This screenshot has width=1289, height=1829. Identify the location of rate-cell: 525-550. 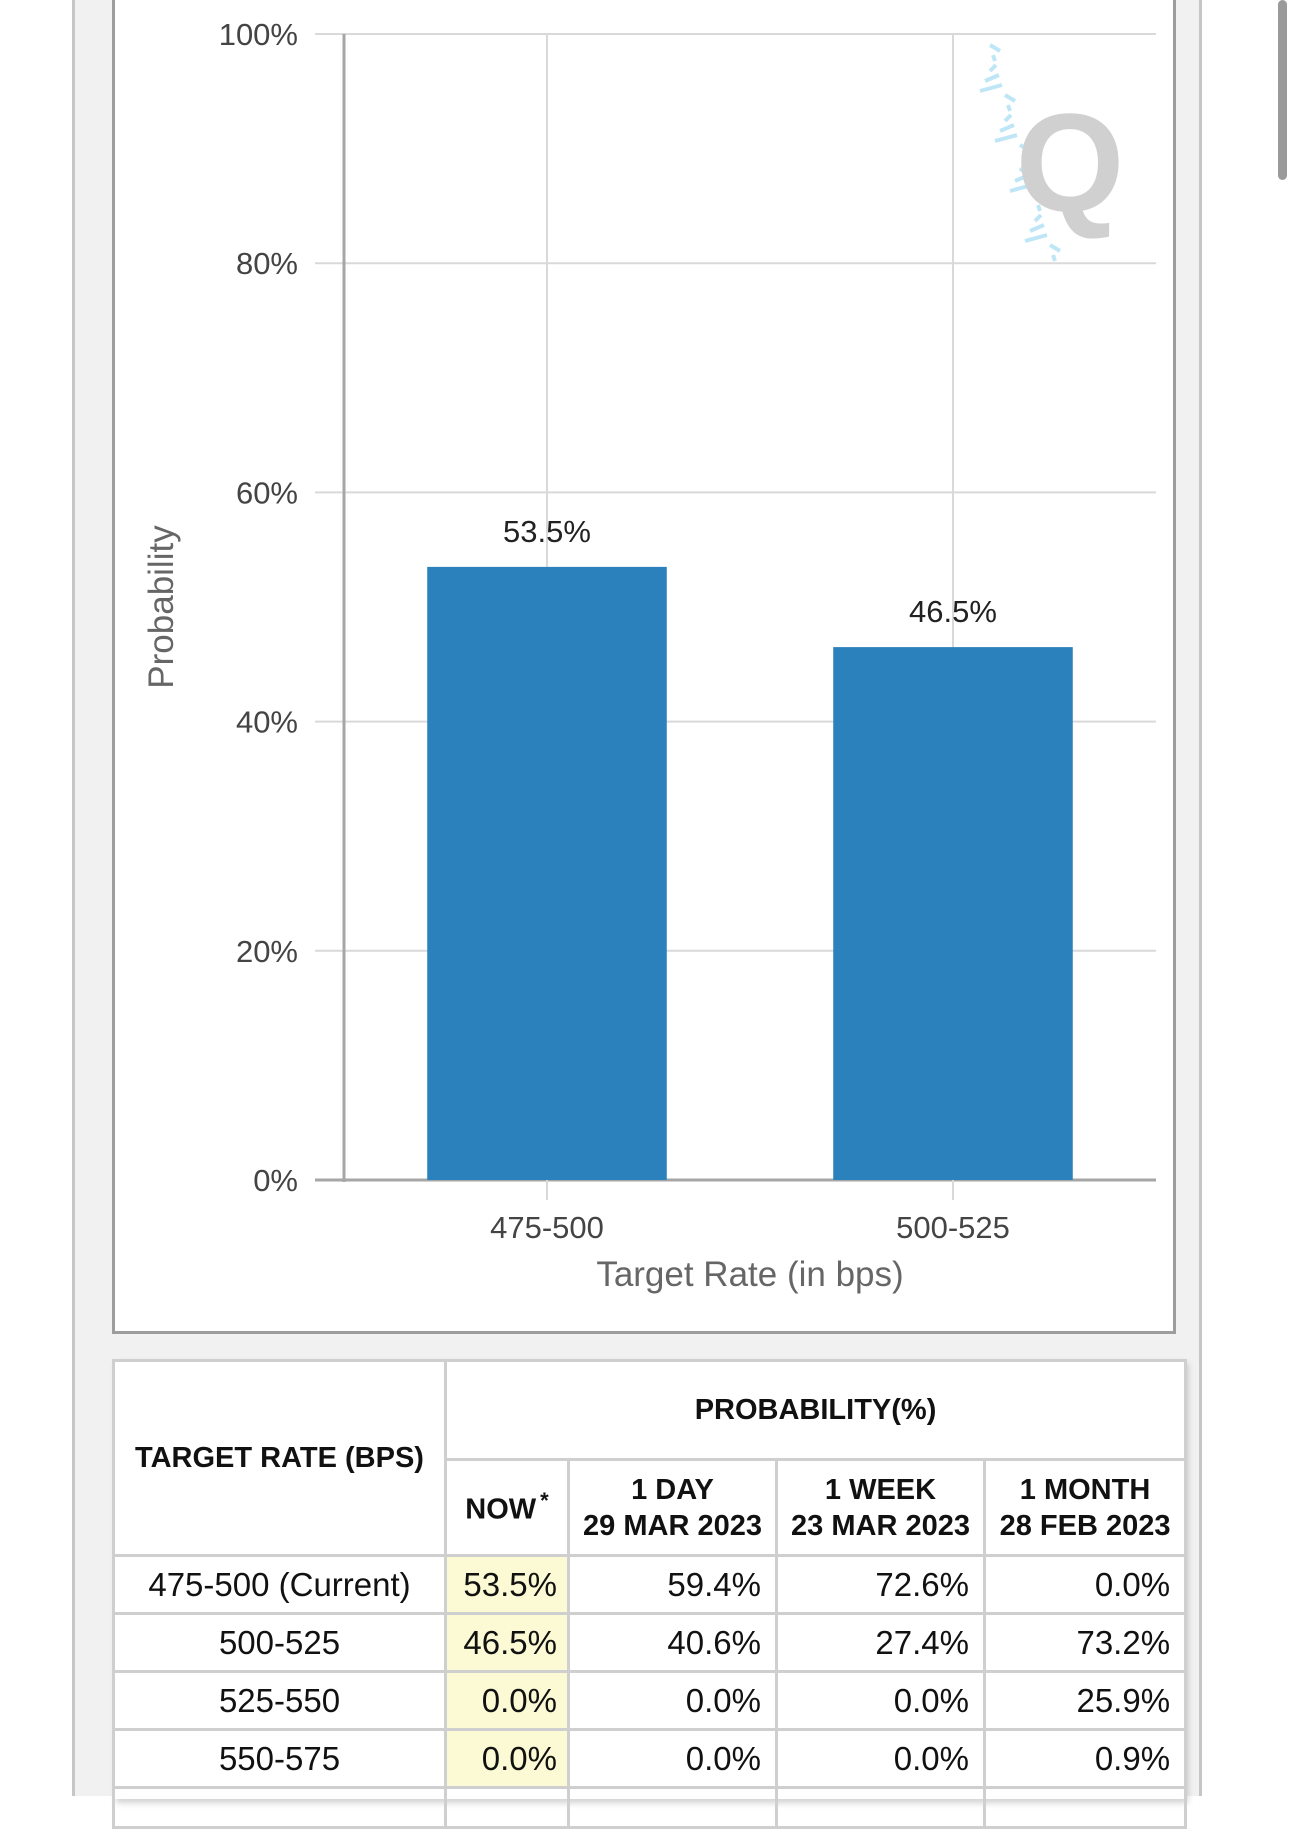
(279, 1700).